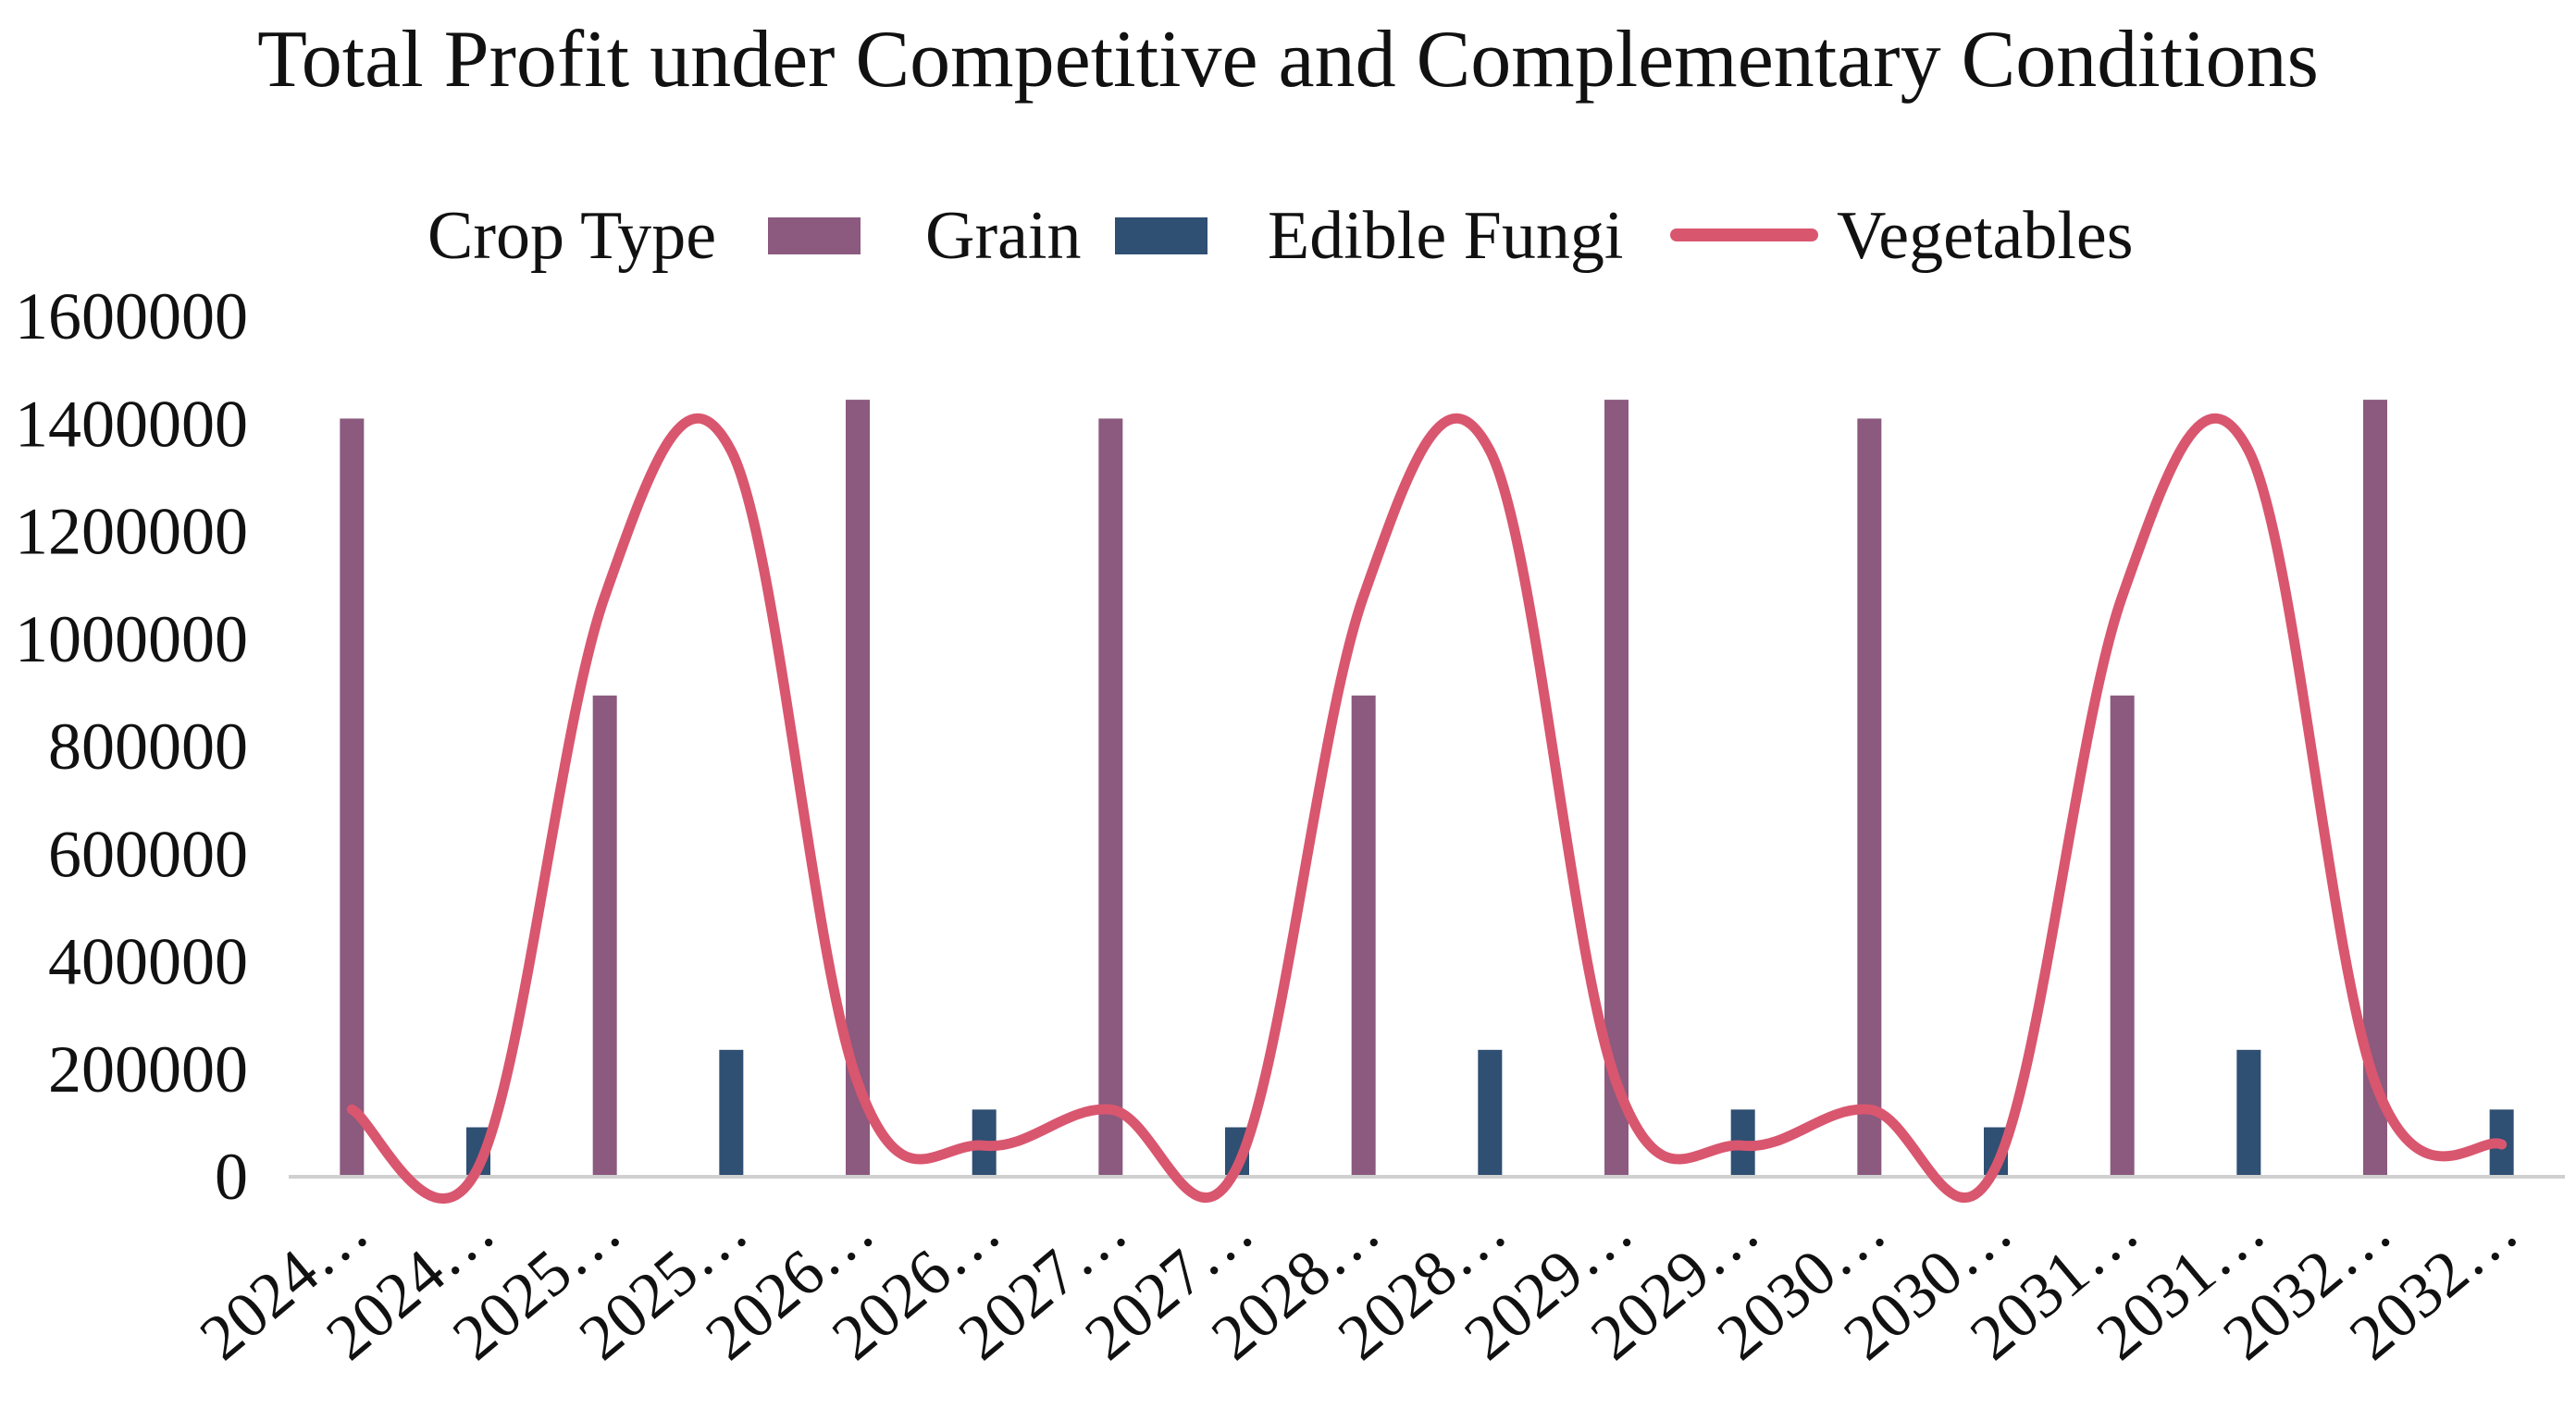 The height and width of the screenshot is (1421, 2576). I want to click on y-tick-label: 800000, so click(148, 747).